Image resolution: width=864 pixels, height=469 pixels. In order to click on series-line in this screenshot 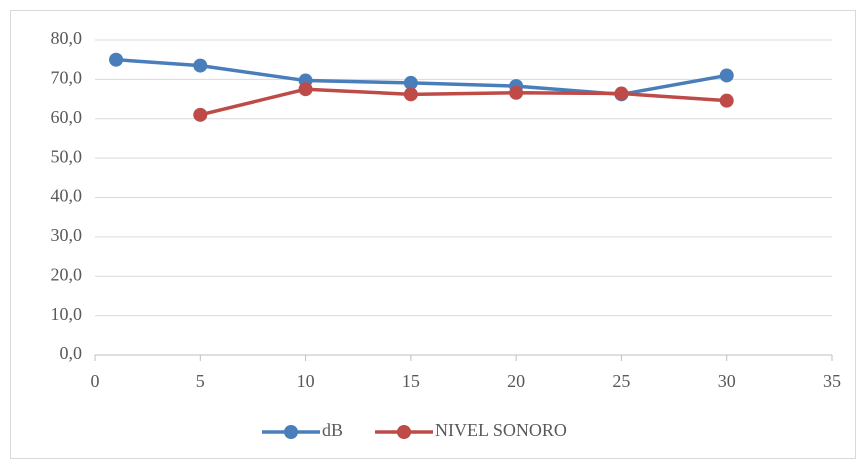, I will do `click(463, 102)`.